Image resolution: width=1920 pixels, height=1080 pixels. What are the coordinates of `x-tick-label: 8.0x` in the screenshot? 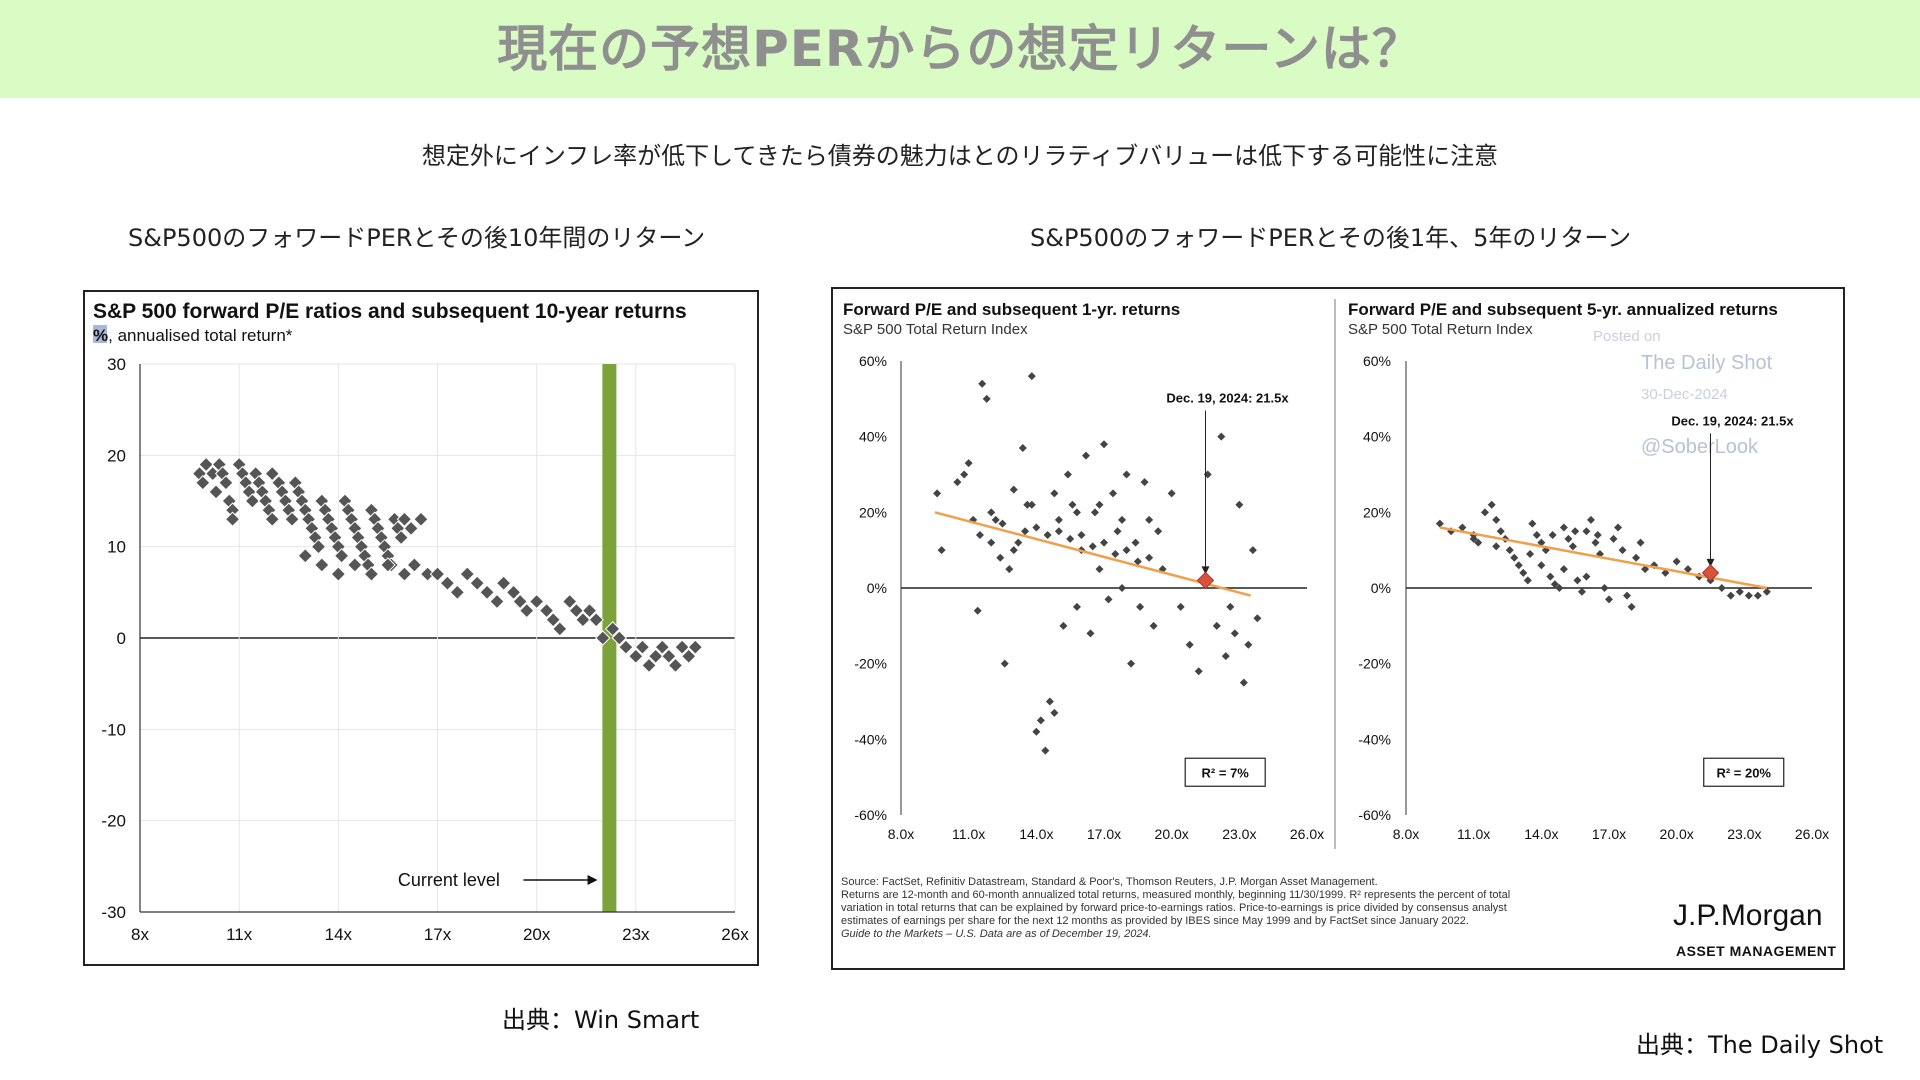 It's located at (901, 834).